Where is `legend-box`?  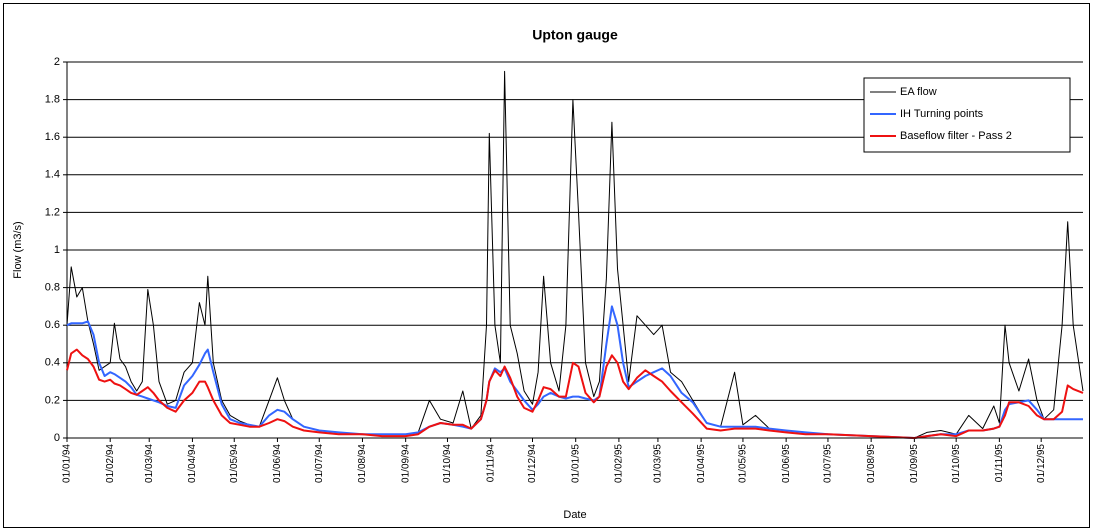 legend-box is located at coordinates (967, 115).